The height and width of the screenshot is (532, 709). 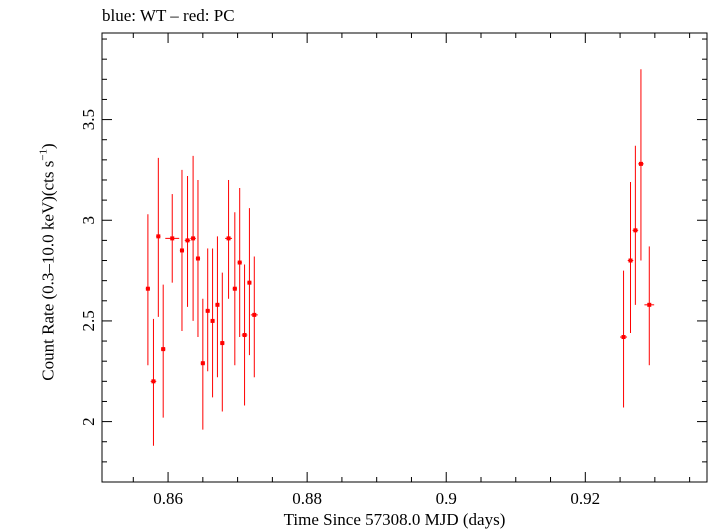 What do you see at coordinates (88, 220) in the screenshot?
I see `y-tick-label: 3` at bounding box center [88, 220].